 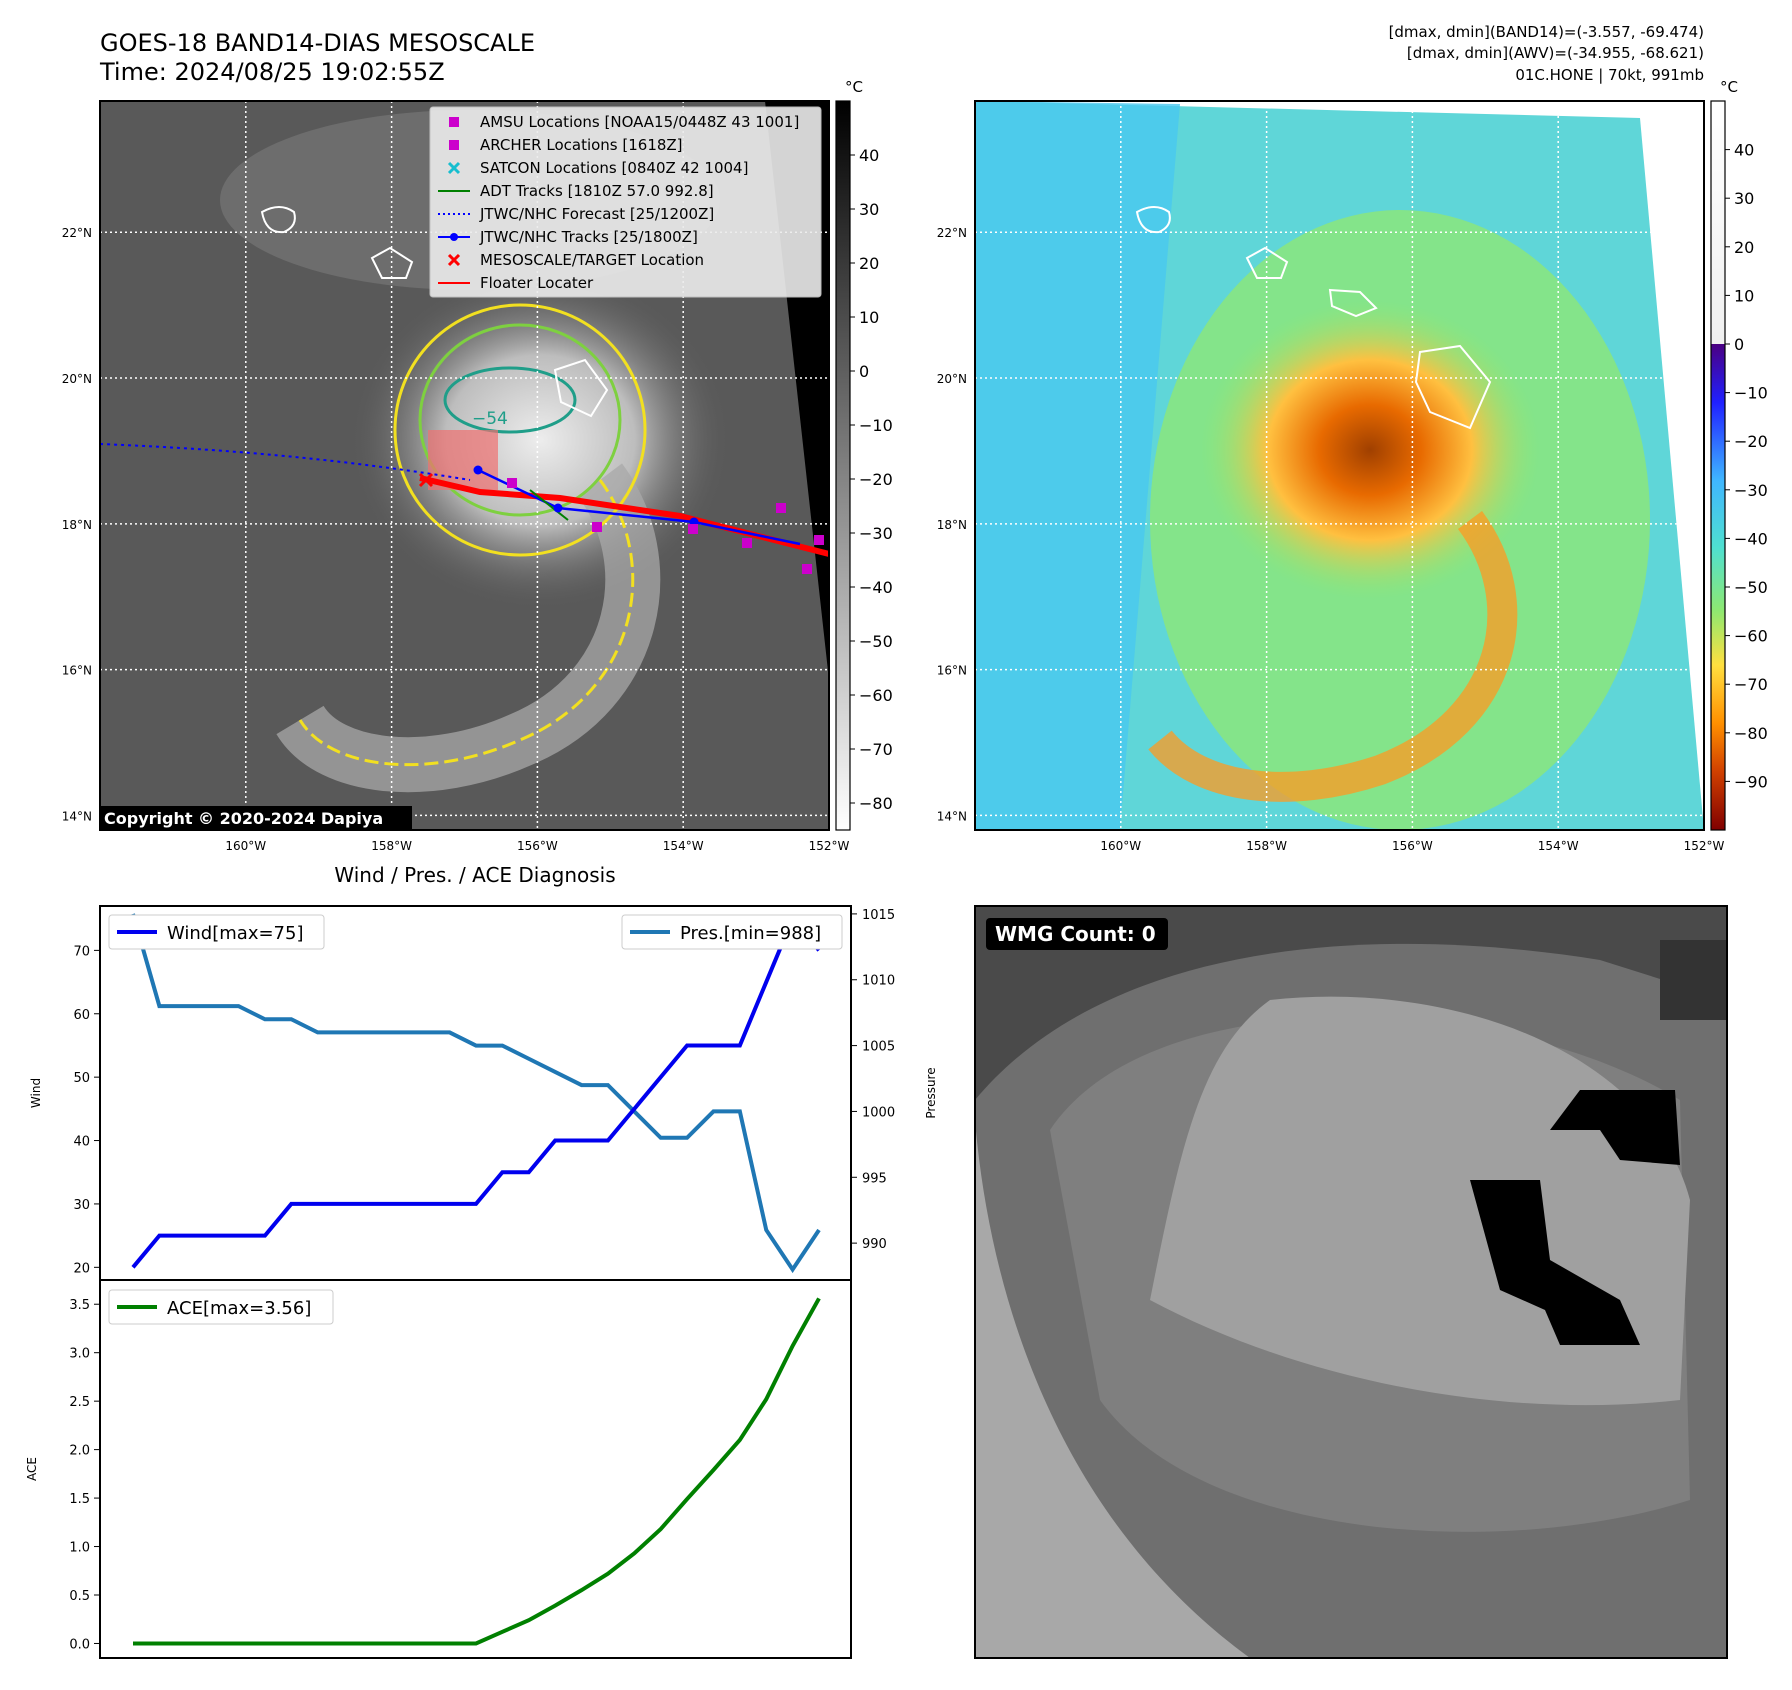 I want to click on storm-cloud-mass, so click(x=540, y=440).